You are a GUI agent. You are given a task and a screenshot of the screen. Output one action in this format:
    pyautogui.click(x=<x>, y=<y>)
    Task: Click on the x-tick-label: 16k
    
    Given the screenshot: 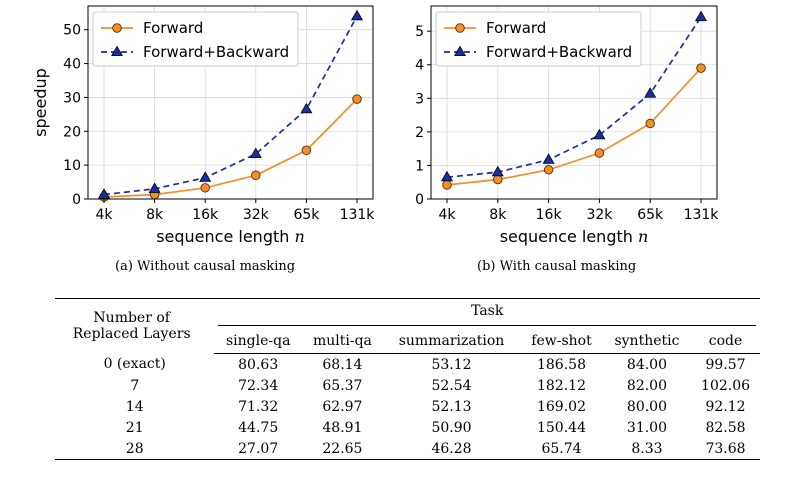 What is the action you would take?
    pyautogui.click(x=549, y=215)
    